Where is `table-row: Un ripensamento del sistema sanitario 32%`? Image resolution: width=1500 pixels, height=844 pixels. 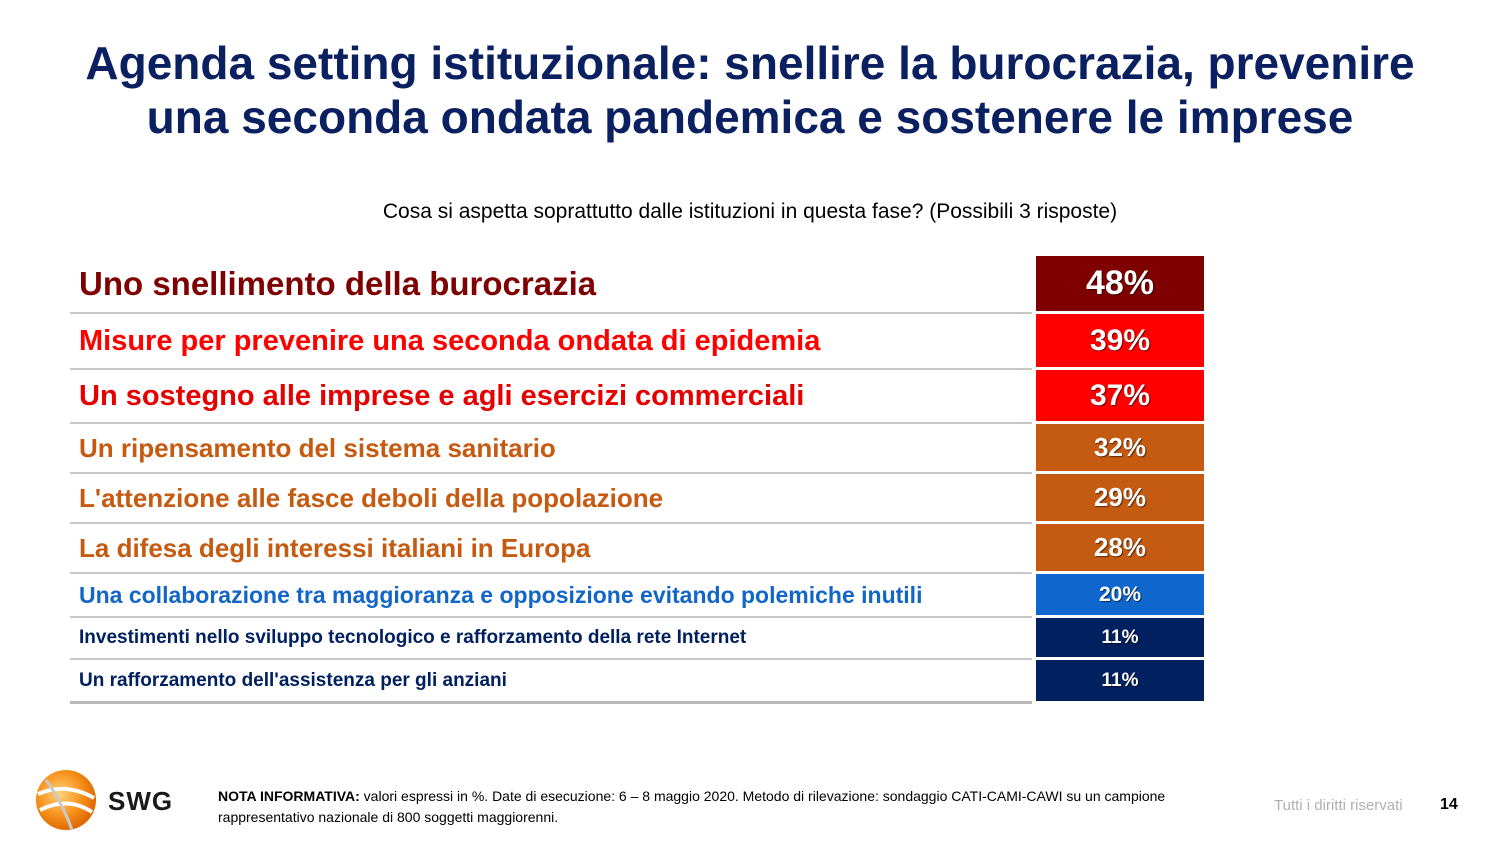
table-row: Un ripensamento del sistema sanitario 32% is located at coordinates (640, 449).